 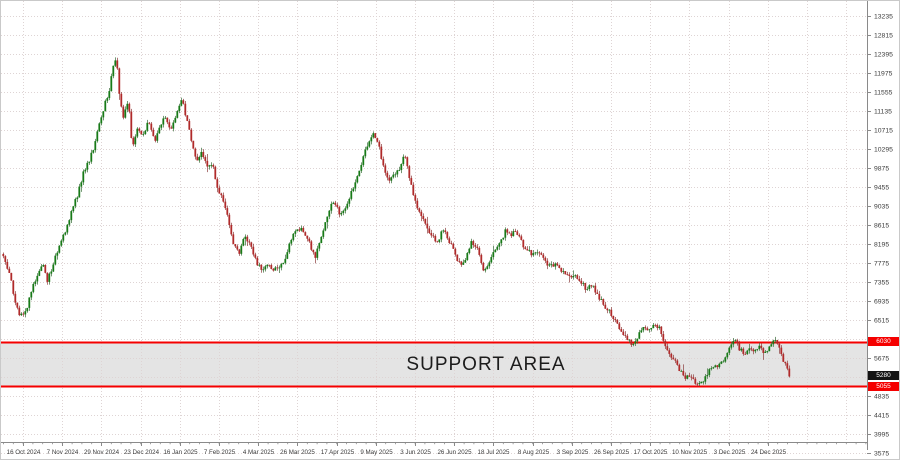 What do you see at coordinates (881, 187) in the screenshot?
I see `price-tick-label: 9455` at bounding box center [881, 187].